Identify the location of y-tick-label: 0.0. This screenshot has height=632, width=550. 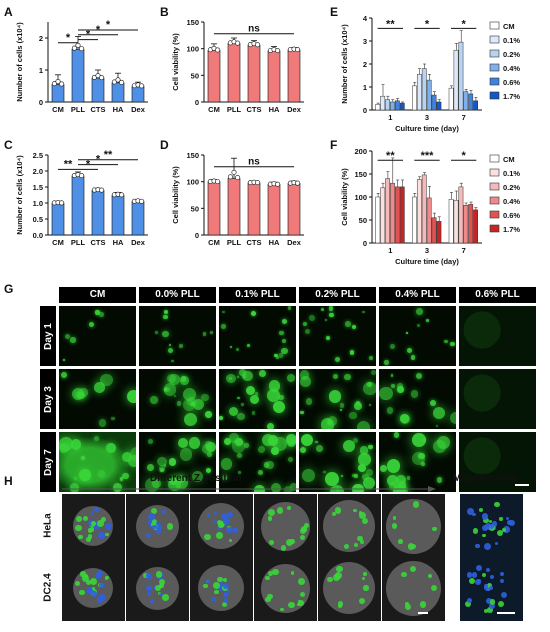
(38, 235).